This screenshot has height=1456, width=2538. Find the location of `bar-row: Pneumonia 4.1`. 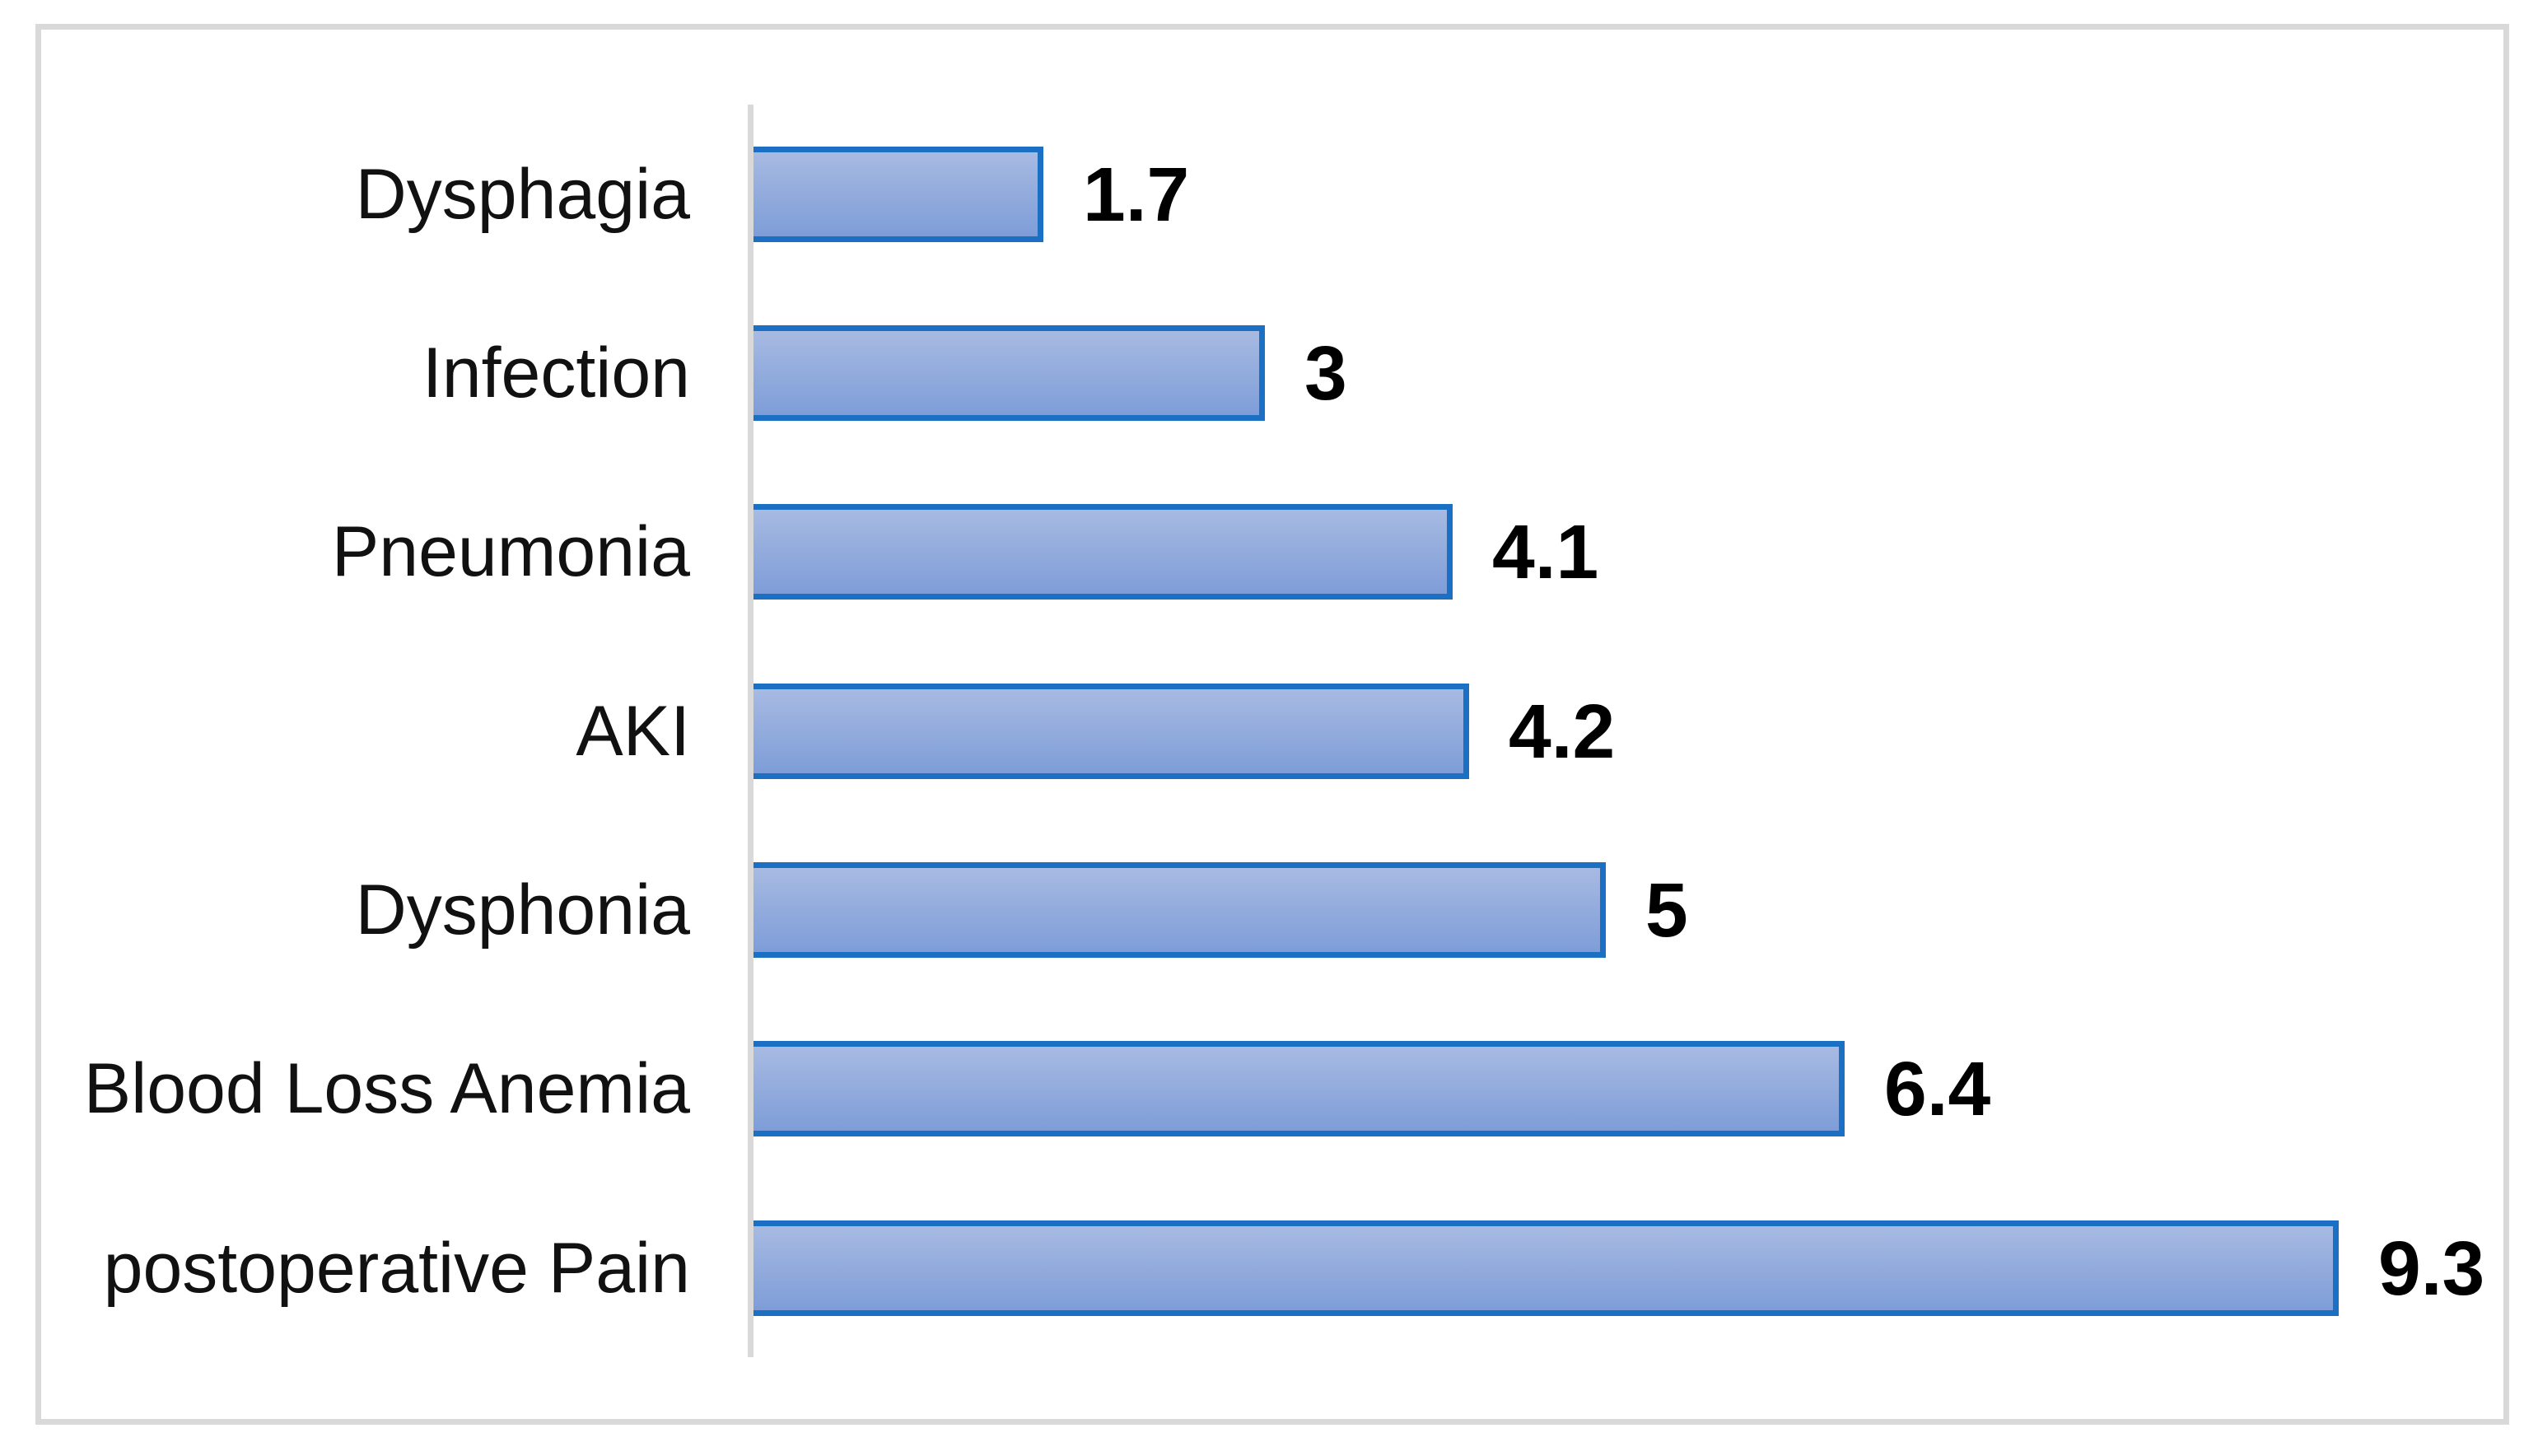

bar-row: Pneumonia 4.1 is located at coordinates (1269, 552).